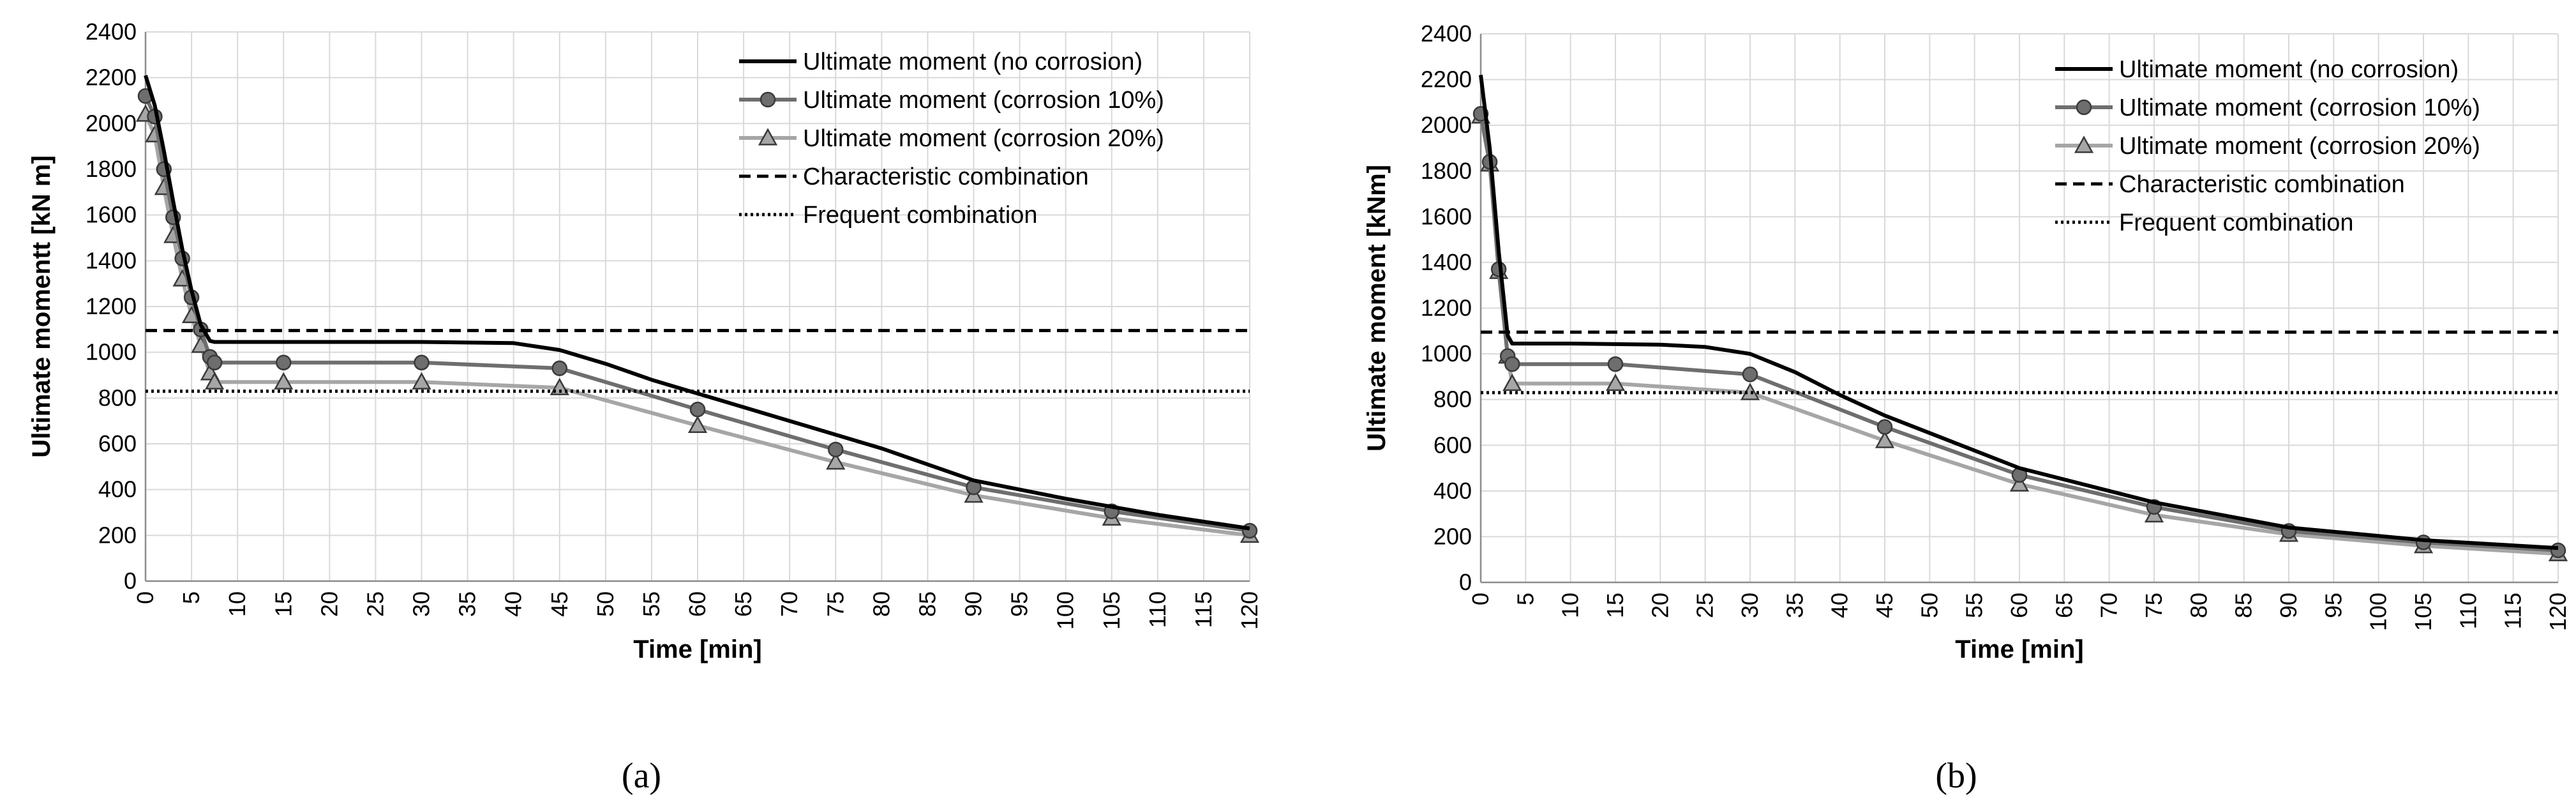 The height and width of the screenshot is (811, 2576). What do you see at coordinates (1446, 33) in the screenshot?
I see `y-tick-label: 2400` at bounding box center [1446, 33].